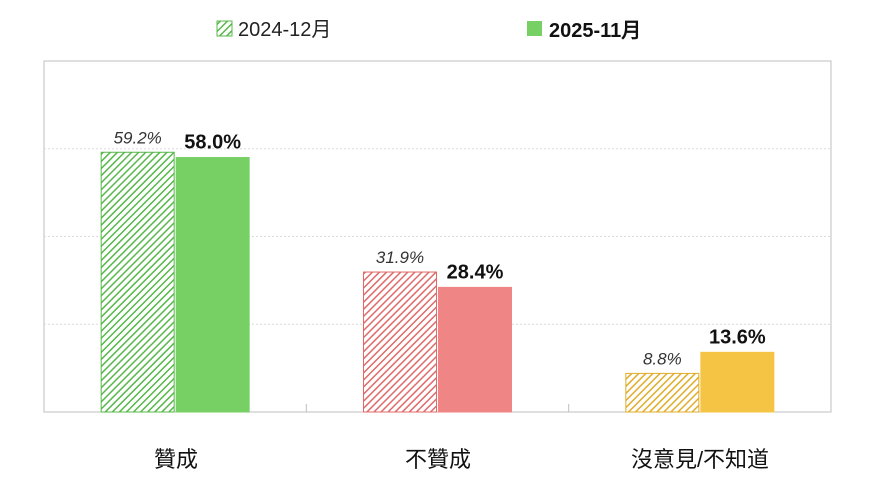  Describe the element at coordinates (284, 30) in the screenshot. I see `legend-label-2024-12: 2024-12月` at that location.